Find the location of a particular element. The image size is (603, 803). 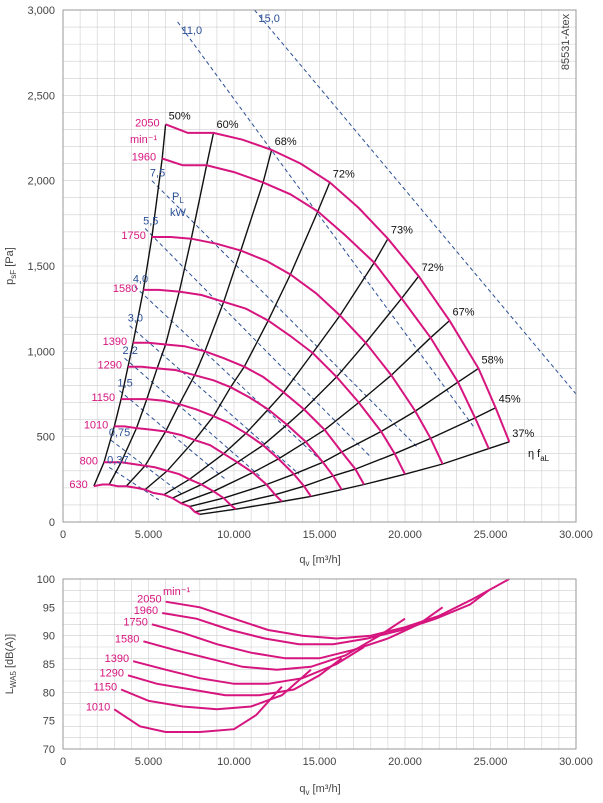

speed-label: 1150 is located at coordinates (103, 398).